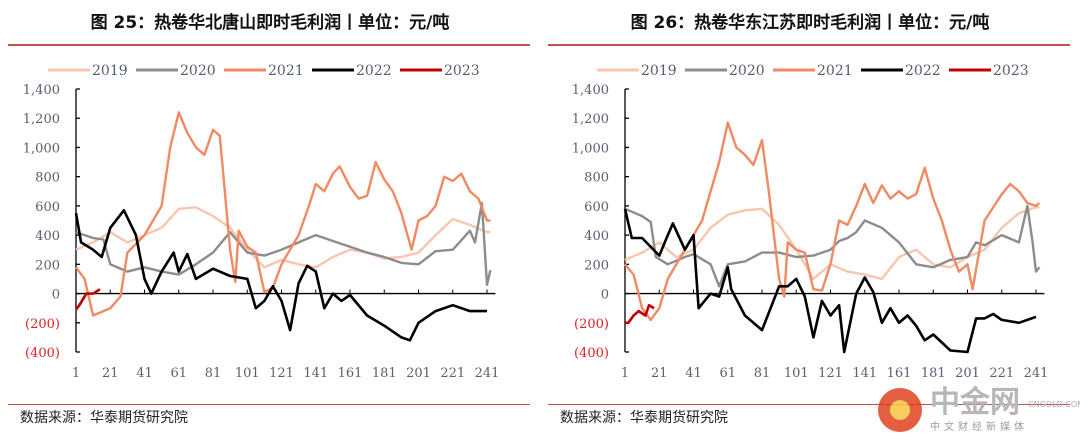 The width and height of the screenshot is (1080, 439). Describe the element at coordinates (979, 427) in the screenshot. I see `watermark-subtitle: 中文财经新媒体` at that location.